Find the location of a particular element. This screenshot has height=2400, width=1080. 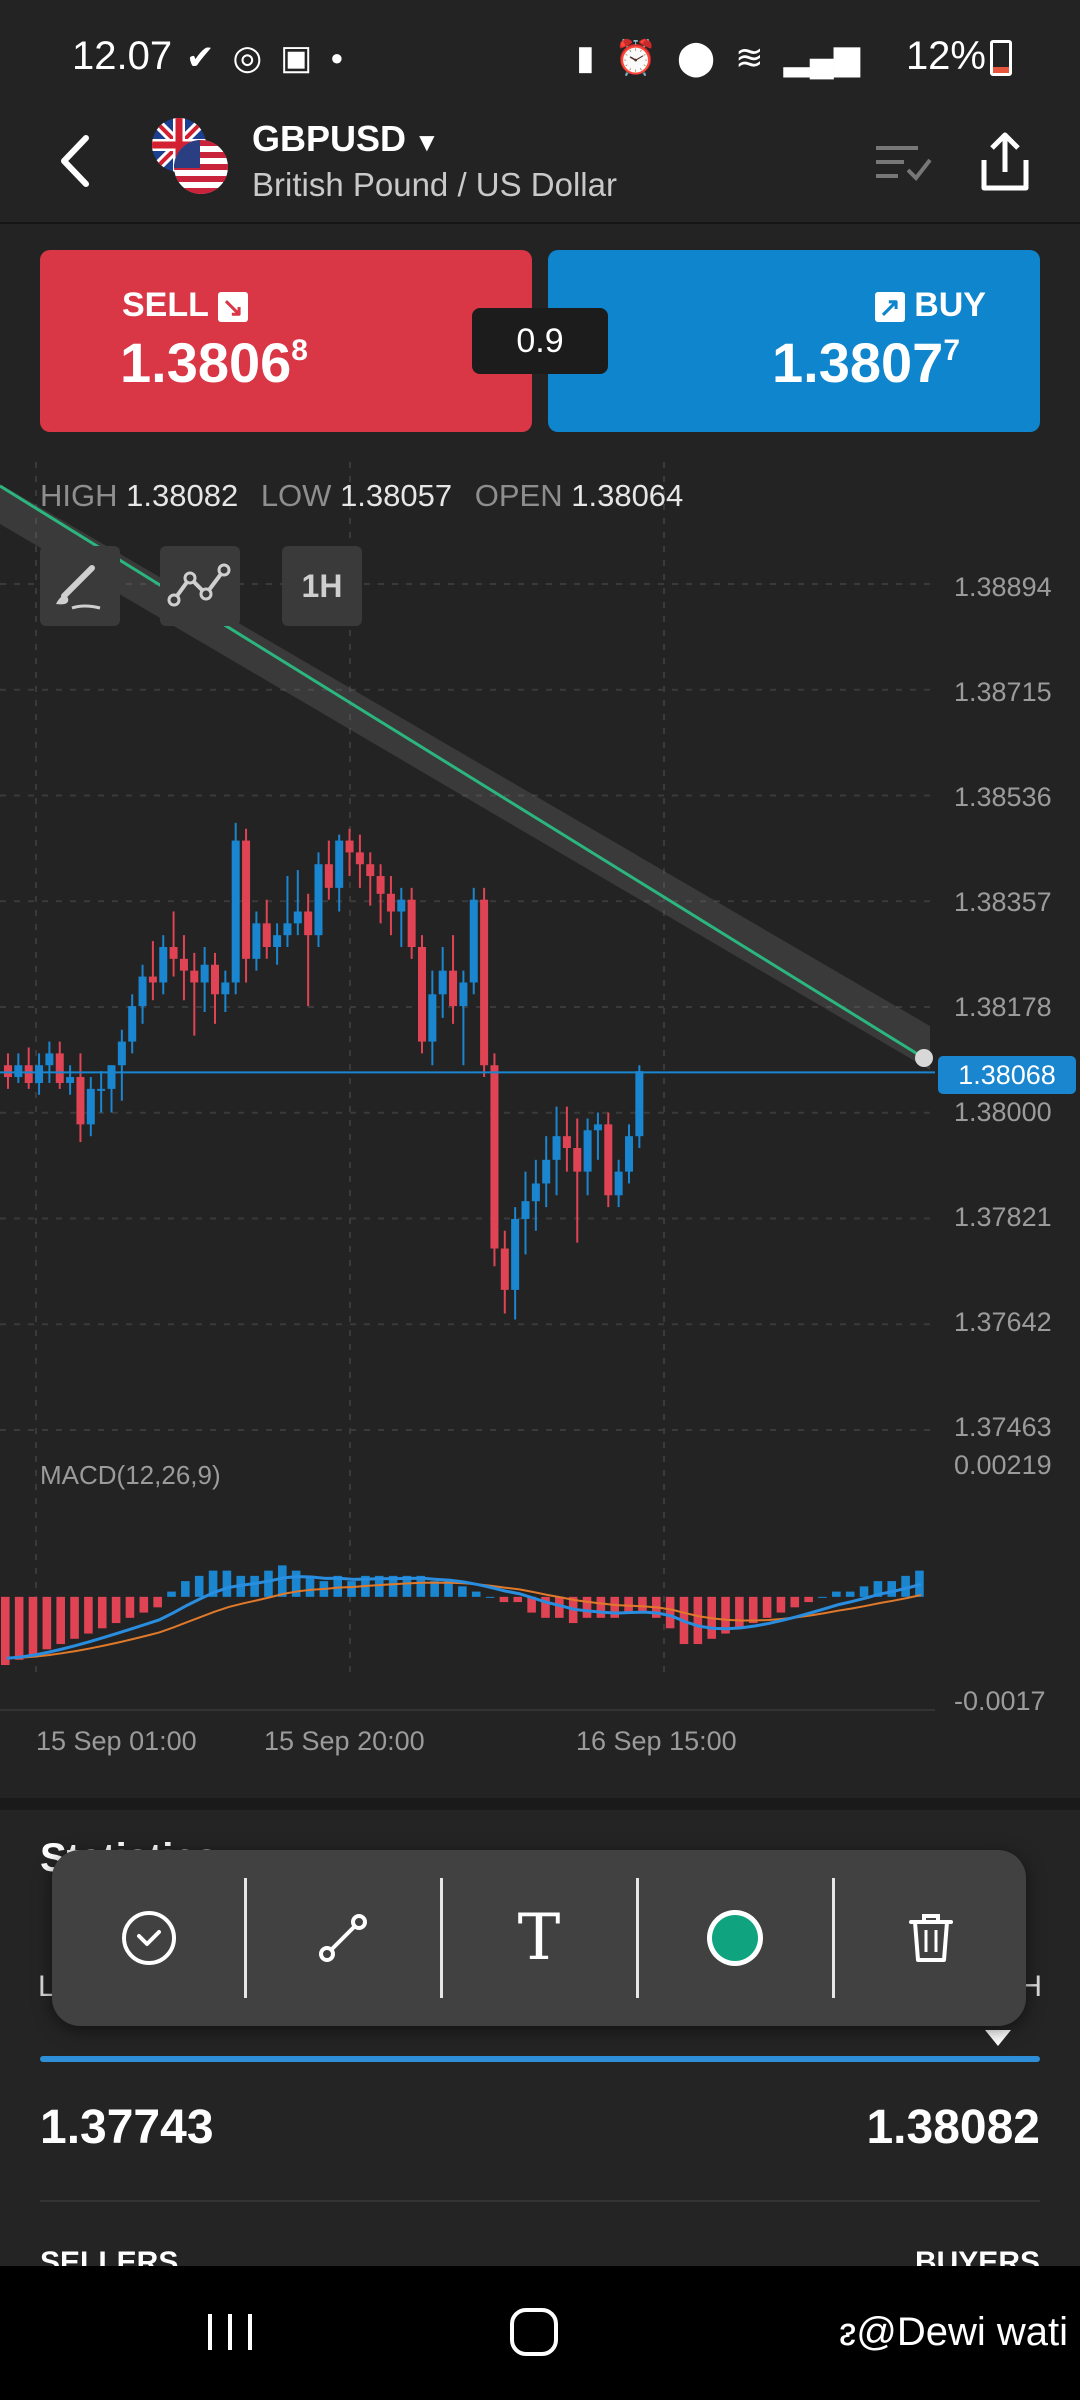

drawing-toolbar: T is located at coordinates (539, 1938).